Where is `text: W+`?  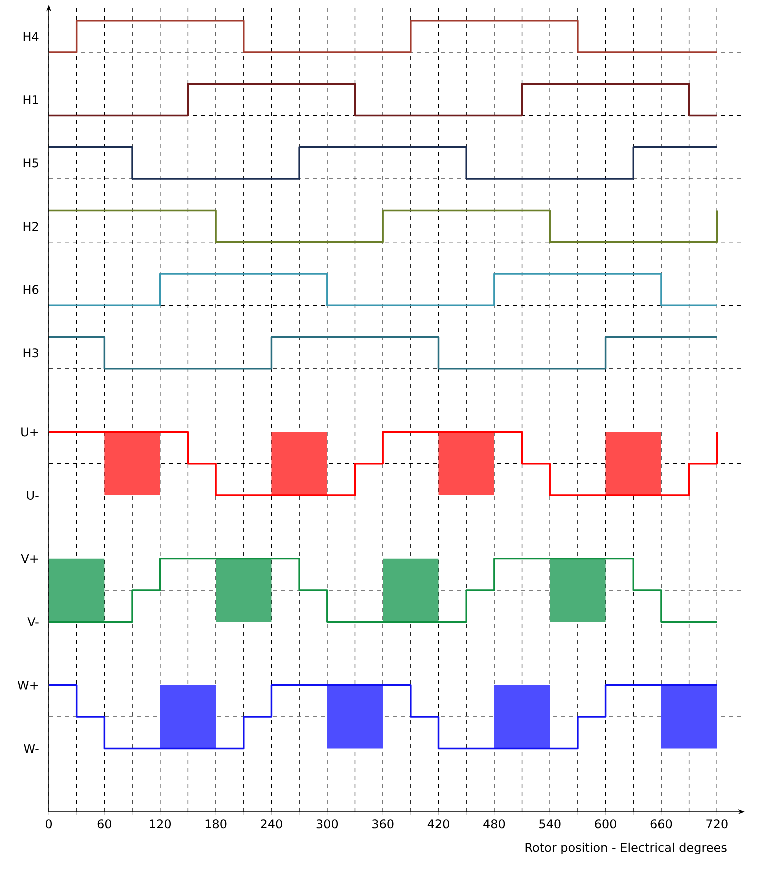 text: W+ is located at coordinates (28, 685).